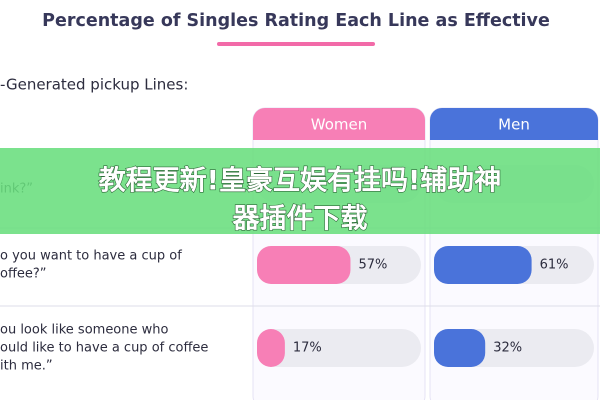 The width and height of the screenshot is (600, 400). Describe the element at coordinates (91, 256) in the screenshot. I see `category-label: o you want to have a cup of` at that location.